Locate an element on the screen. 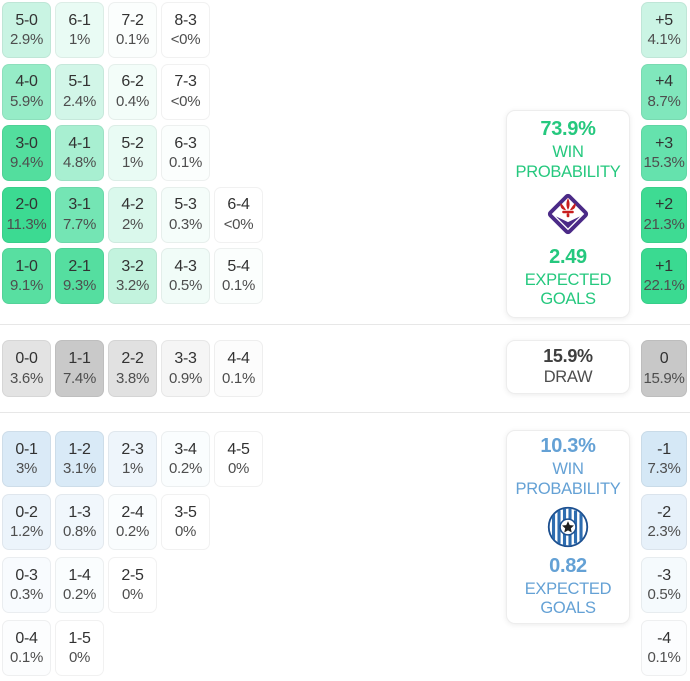 The image size is (690, 681). score-value: 3-3 is located at coordinates (185, 359).